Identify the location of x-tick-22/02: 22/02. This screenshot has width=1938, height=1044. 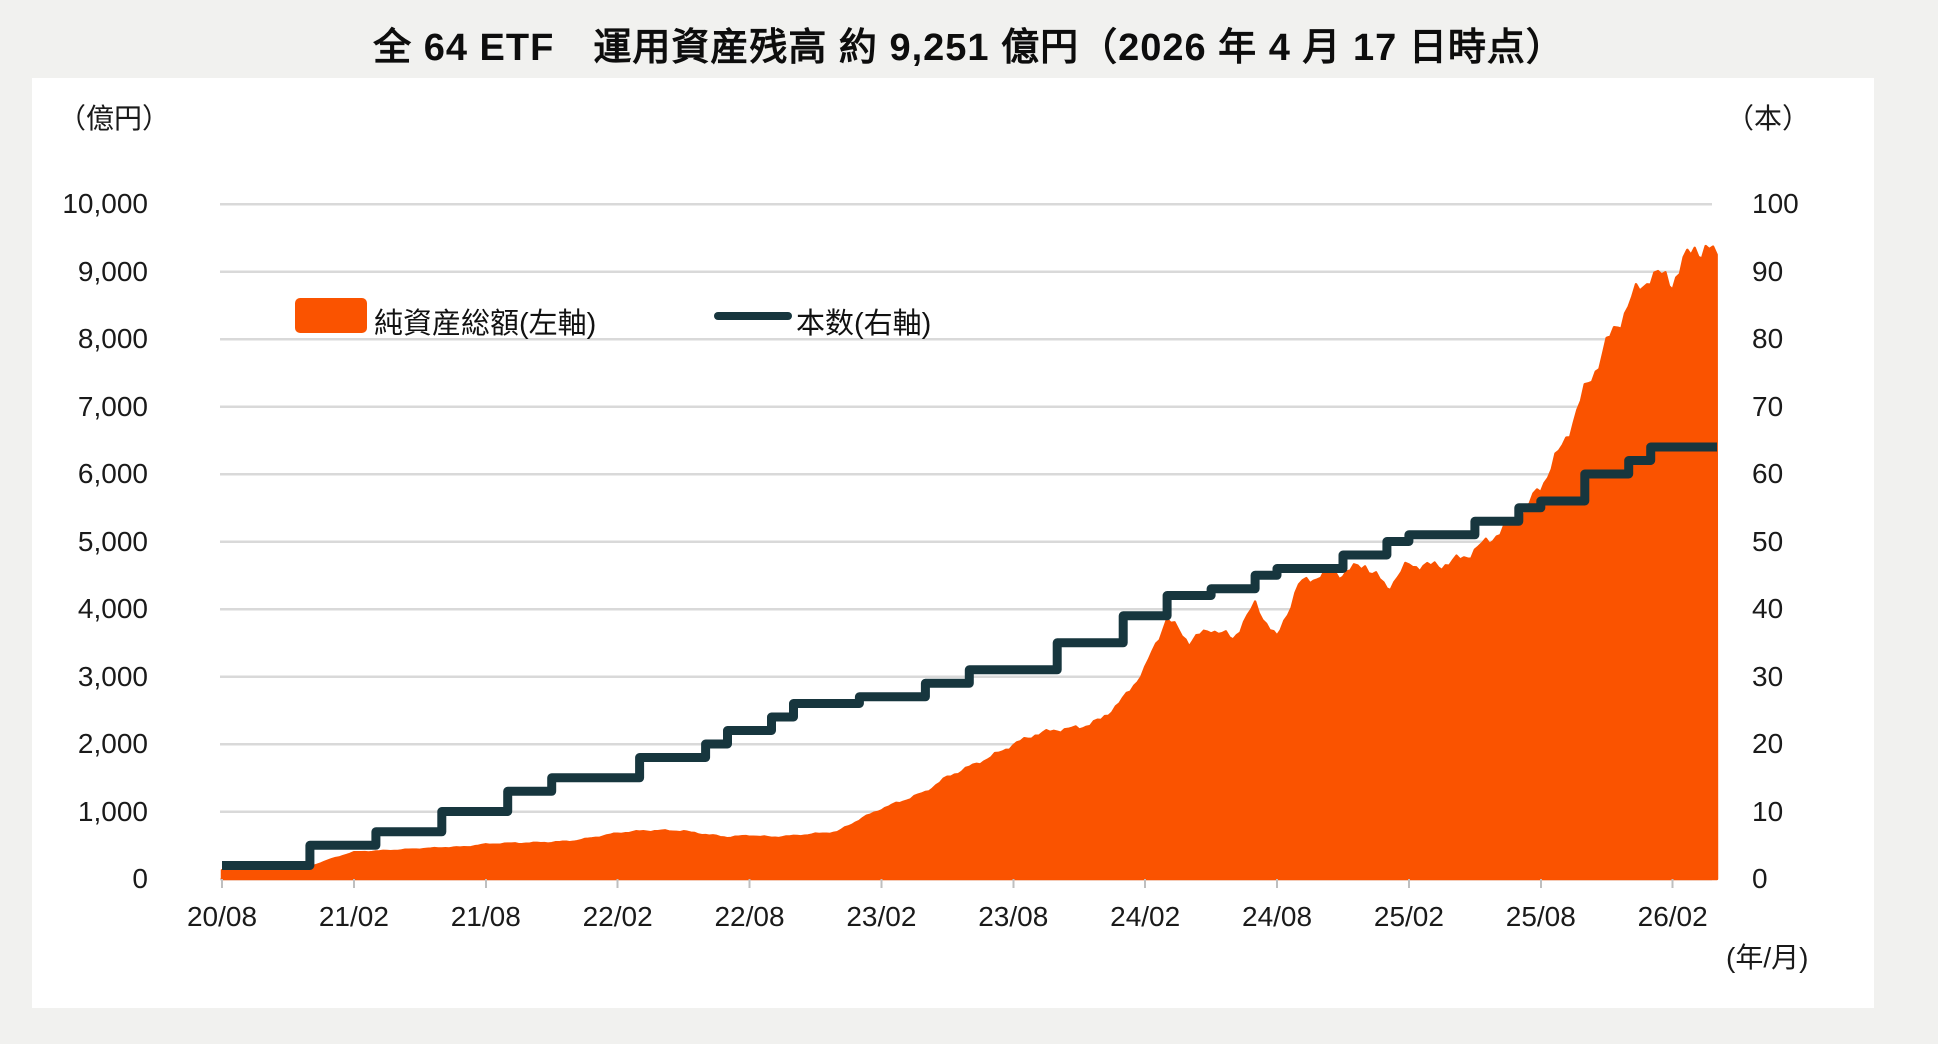
(617, 916).